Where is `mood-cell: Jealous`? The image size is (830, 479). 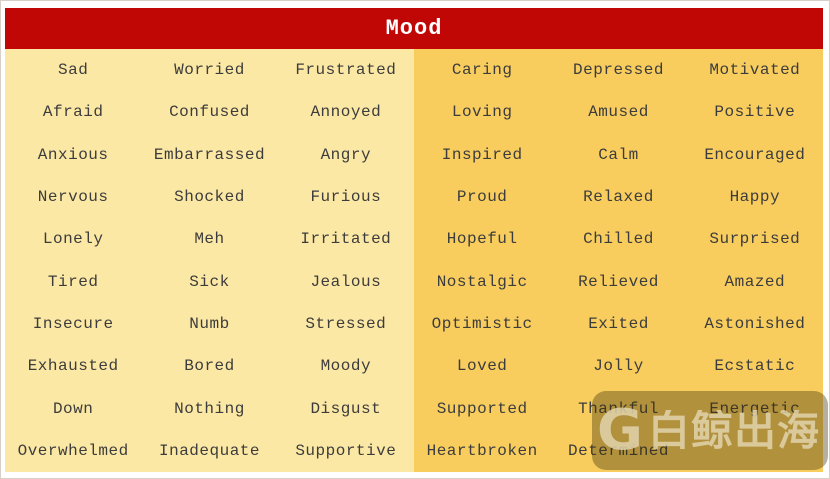
mood-cell: Jealous is located at coordinates (346, 281).